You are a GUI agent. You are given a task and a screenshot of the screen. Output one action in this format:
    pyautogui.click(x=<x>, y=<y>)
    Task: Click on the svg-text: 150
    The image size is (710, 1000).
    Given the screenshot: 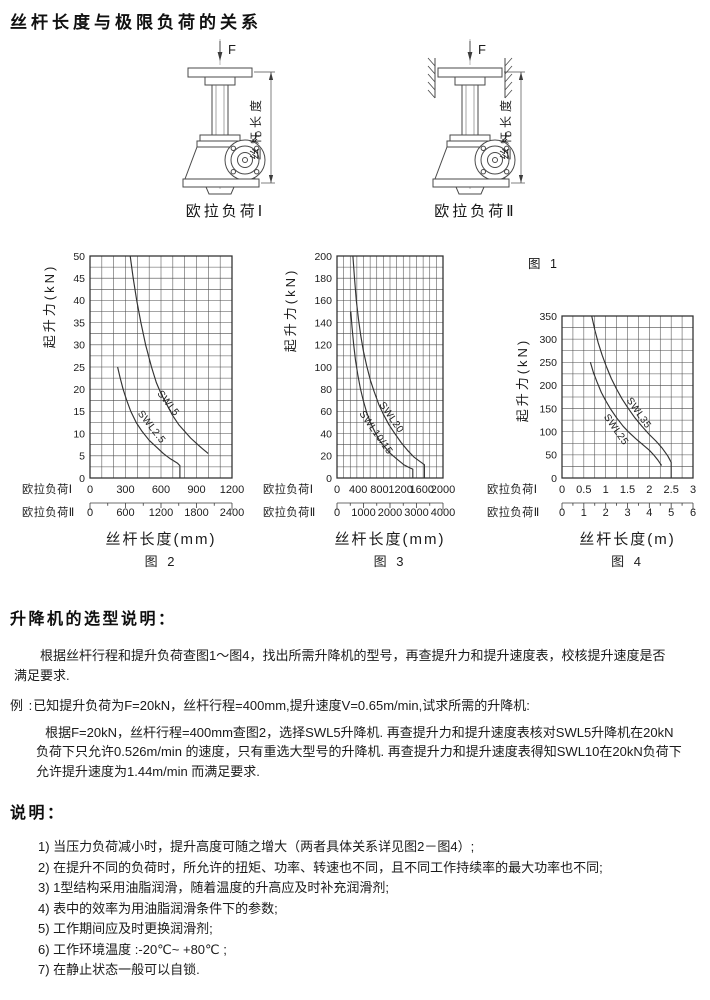 What is the action you would take?
    pyautogui.click(x=548, y=409)
    